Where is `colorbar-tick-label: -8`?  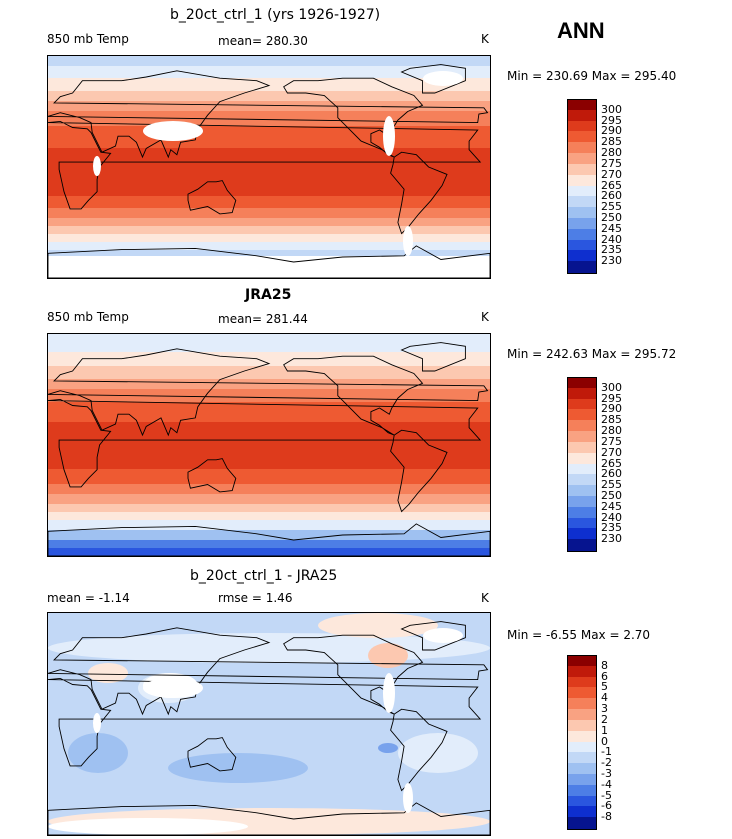 colorbar-tick-label: -8 is located at coordinates (606, 817).